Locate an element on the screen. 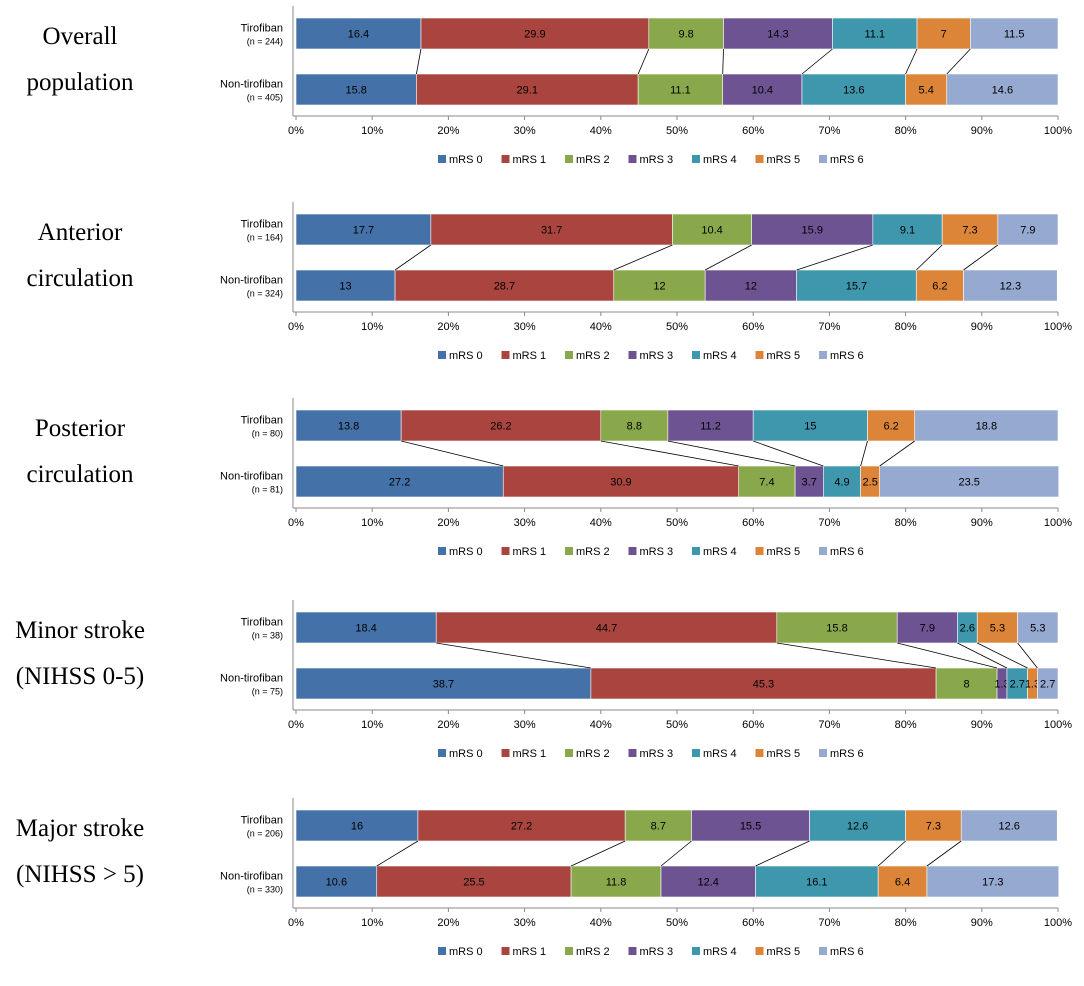 This screenshot has width=1084, height=986. data-label: 25.5 is located at coordinates (473, 883).